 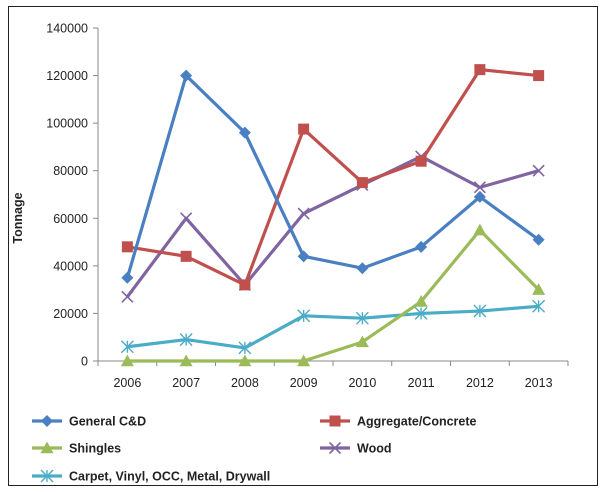 I want to click on legend-label: Carpet, Vinyl, OCC, Metal, Drywall, so click(x=169, y=477).